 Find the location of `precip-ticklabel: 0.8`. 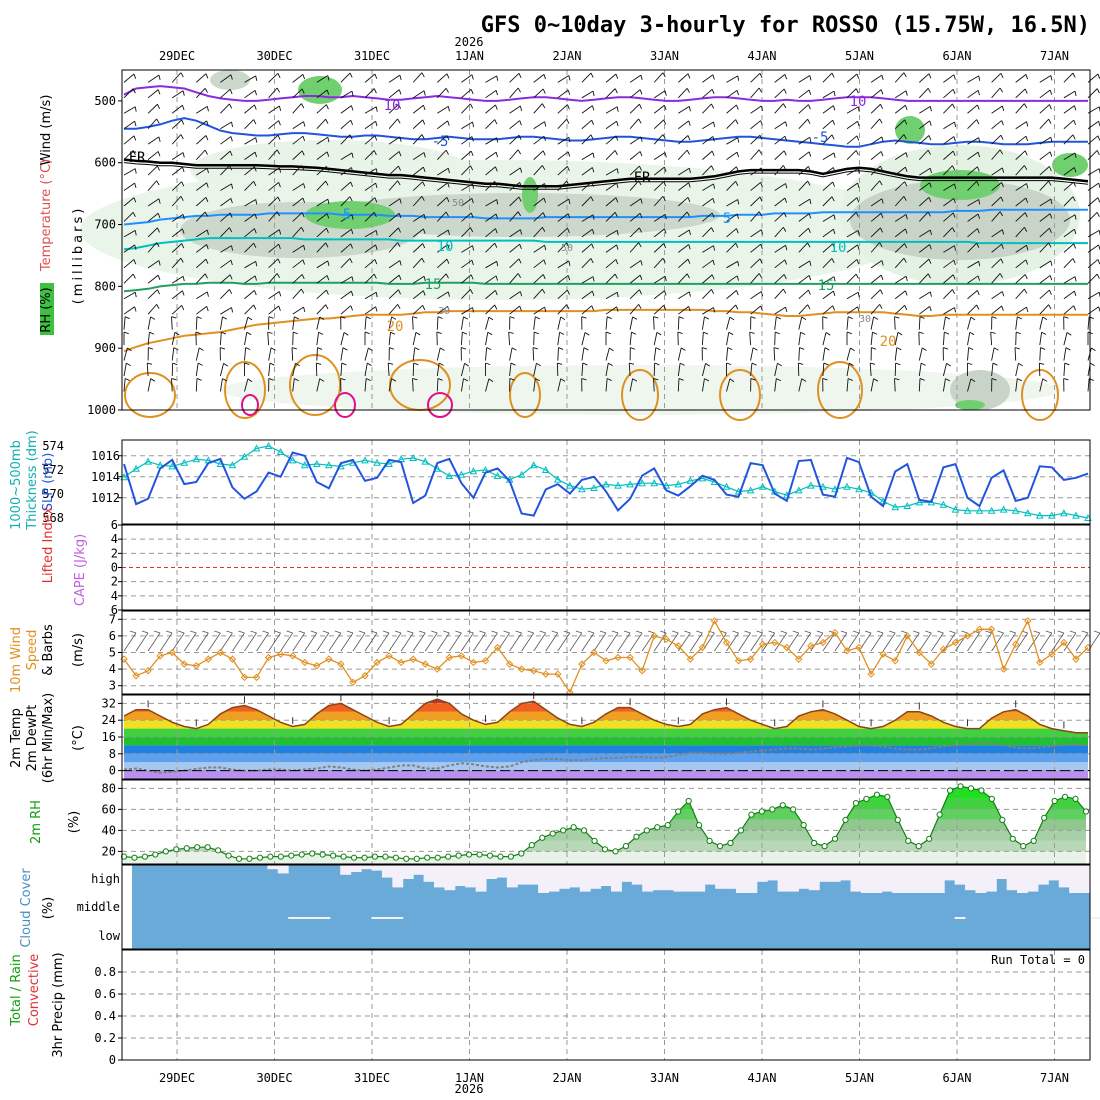

precip-ticklabel: 0.8 is located at coordinates (105, 972).